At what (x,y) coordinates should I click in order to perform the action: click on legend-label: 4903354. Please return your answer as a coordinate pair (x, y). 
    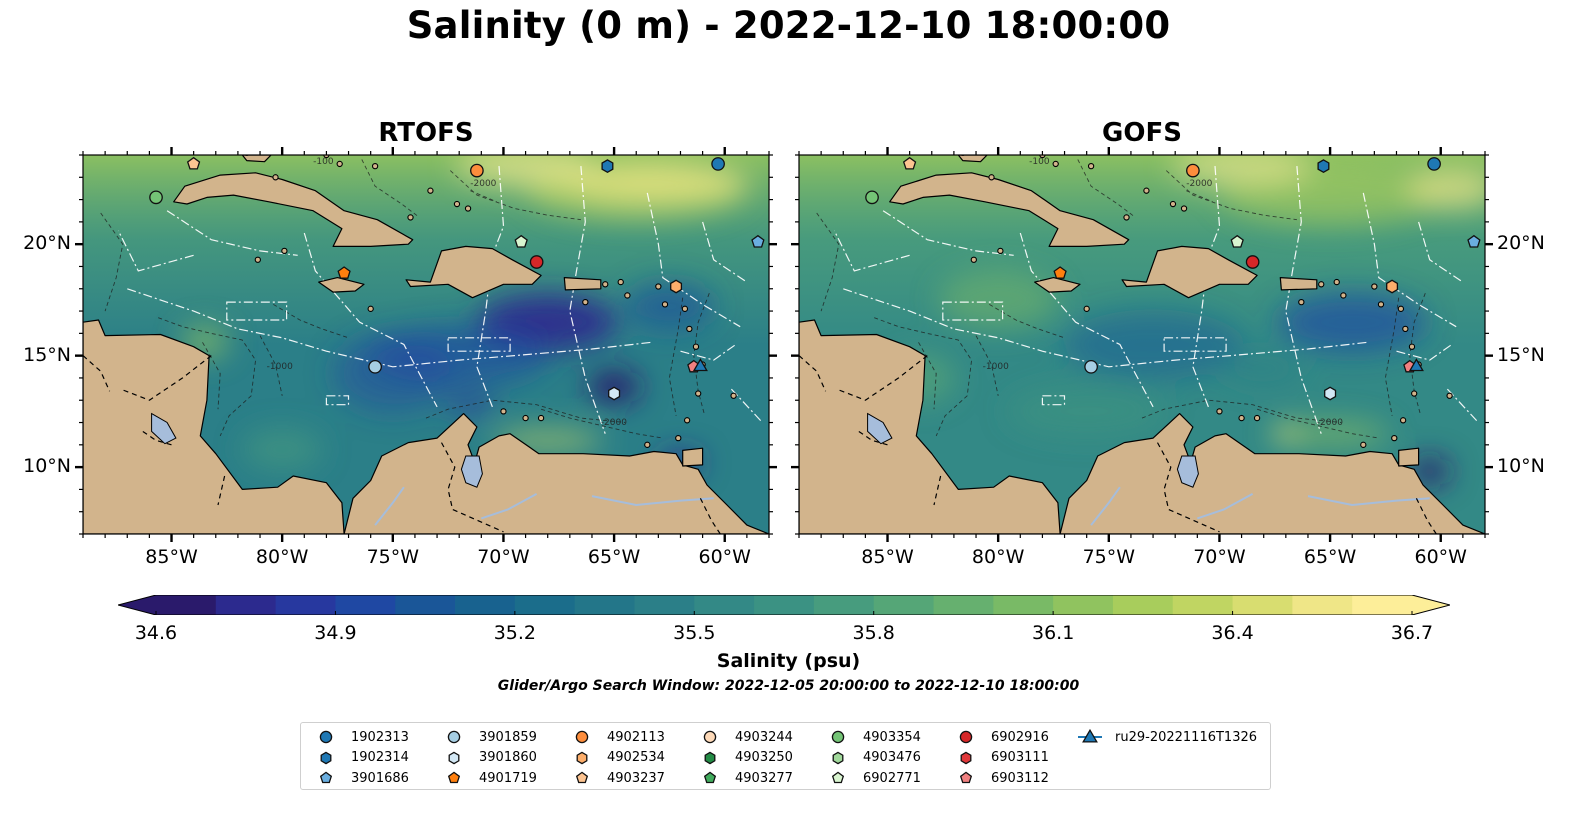
    Looking at the image, I should click on (892, 737).